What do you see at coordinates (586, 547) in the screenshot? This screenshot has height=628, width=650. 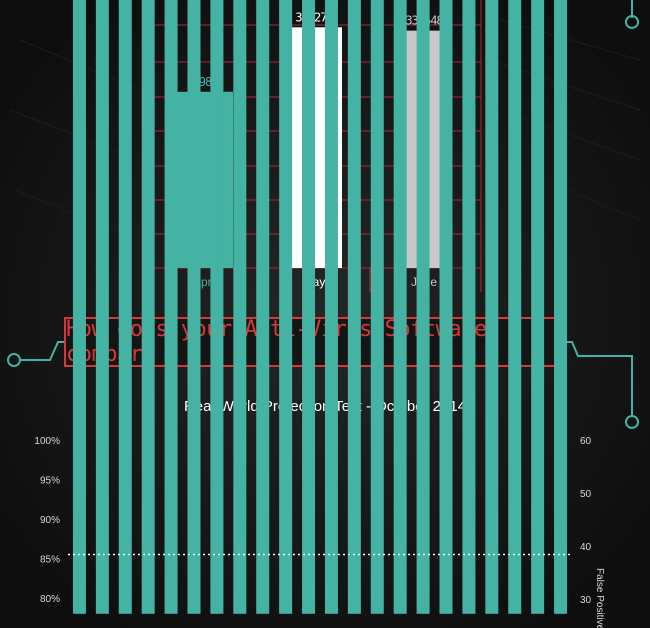 I see `y2-tick-label: 40` at bounding box center [586, 547].